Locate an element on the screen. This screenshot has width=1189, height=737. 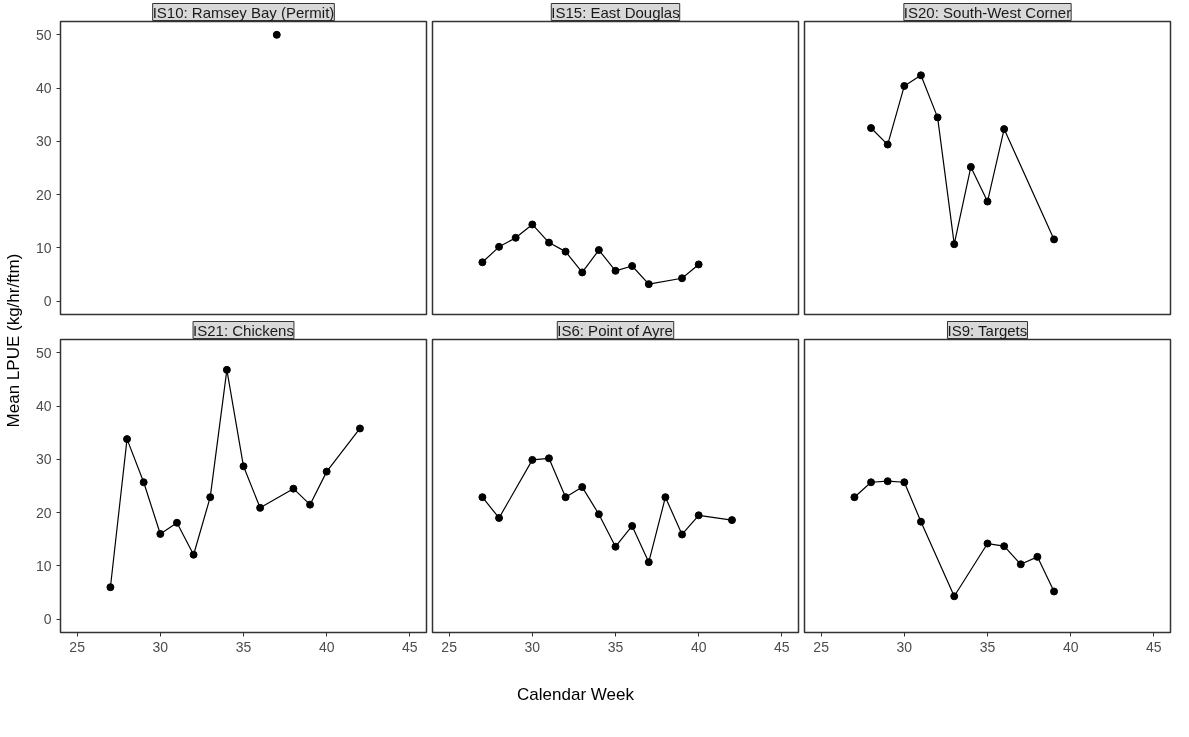
chart-title: IS20: South-West Corner is located at coordinates (987, 12).